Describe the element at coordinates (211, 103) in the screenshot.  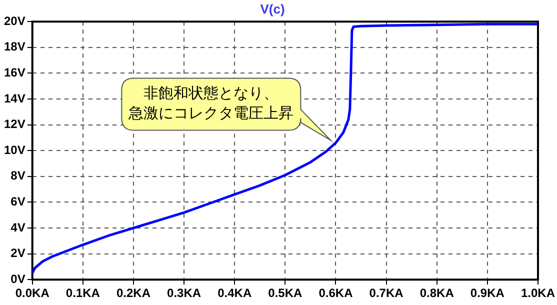
I see `annotation: 非飽和状態となり、急激にコレクタ電圧上昇` at that location.